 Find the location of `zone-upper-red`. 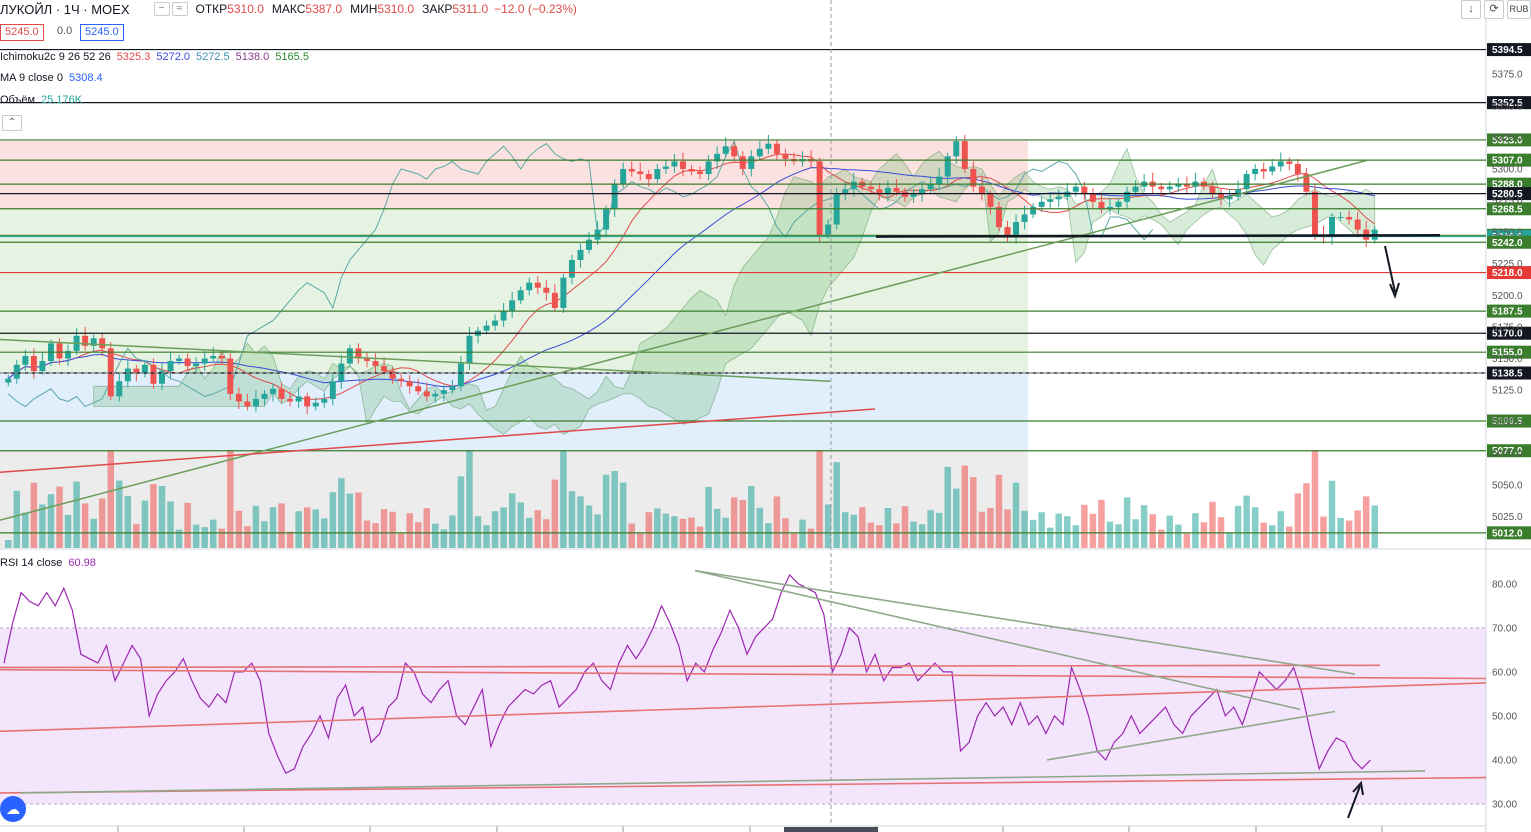

zone-upper-red is located at coordinates (514, 174).